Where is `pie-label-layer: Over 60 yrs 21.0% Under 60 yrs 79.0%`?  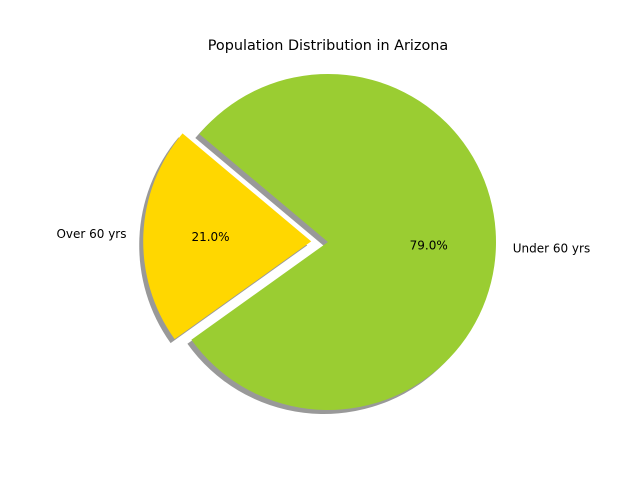
pie-label-layer: Over 60 yrs 21.0% Under 60 yrs 79.0% is located at coordinates (323, 241).